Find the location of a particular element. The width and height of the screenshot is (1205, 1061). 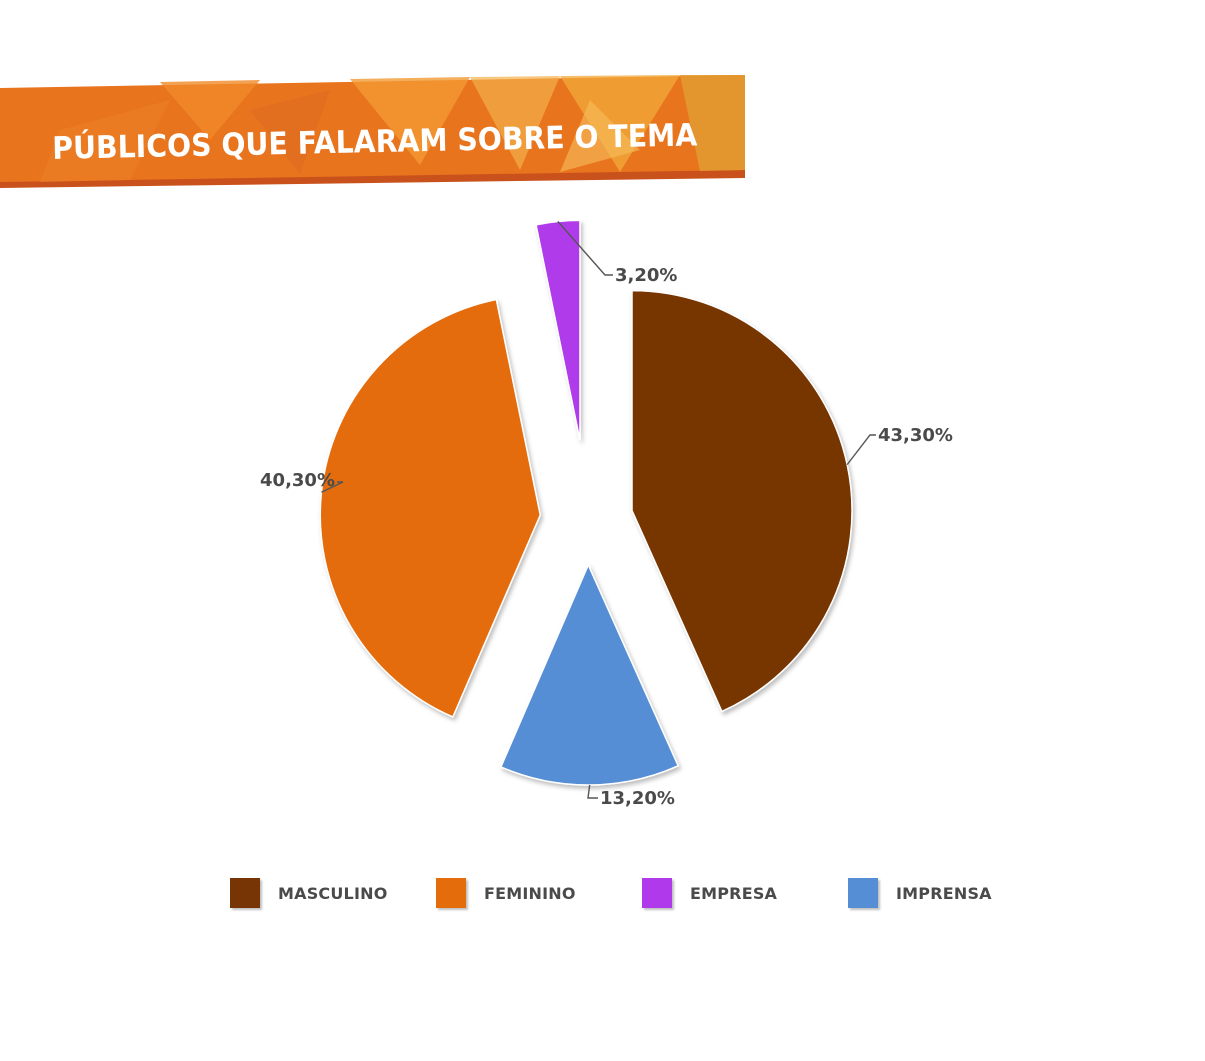

chart-legend: MASCULINO FEMININO EMPRESA IMPRENSA is located at coordinates (602, 895).